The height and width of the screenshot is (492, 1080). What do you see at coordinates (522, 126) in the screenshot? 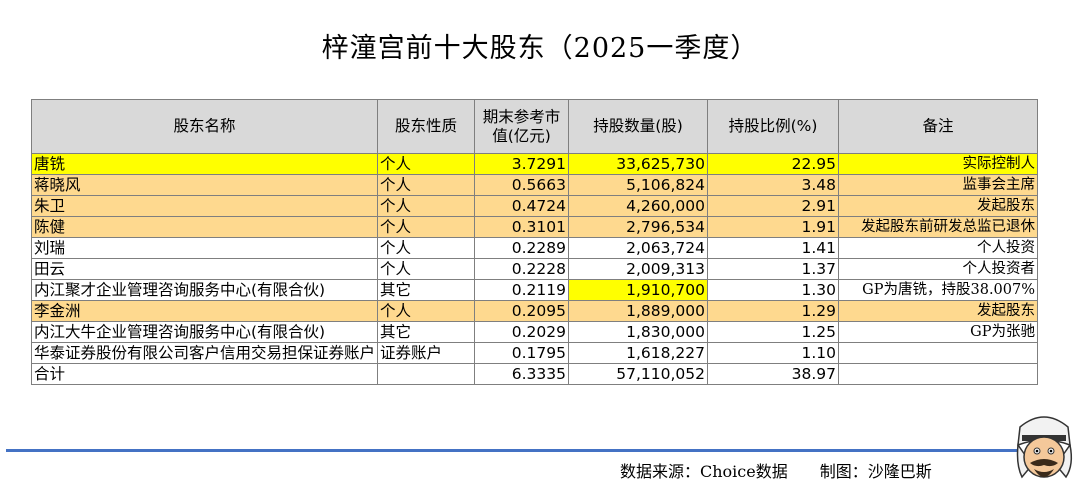
I see `column-header: 期末参考市值(亿元)` at bounding box center [522, 126].